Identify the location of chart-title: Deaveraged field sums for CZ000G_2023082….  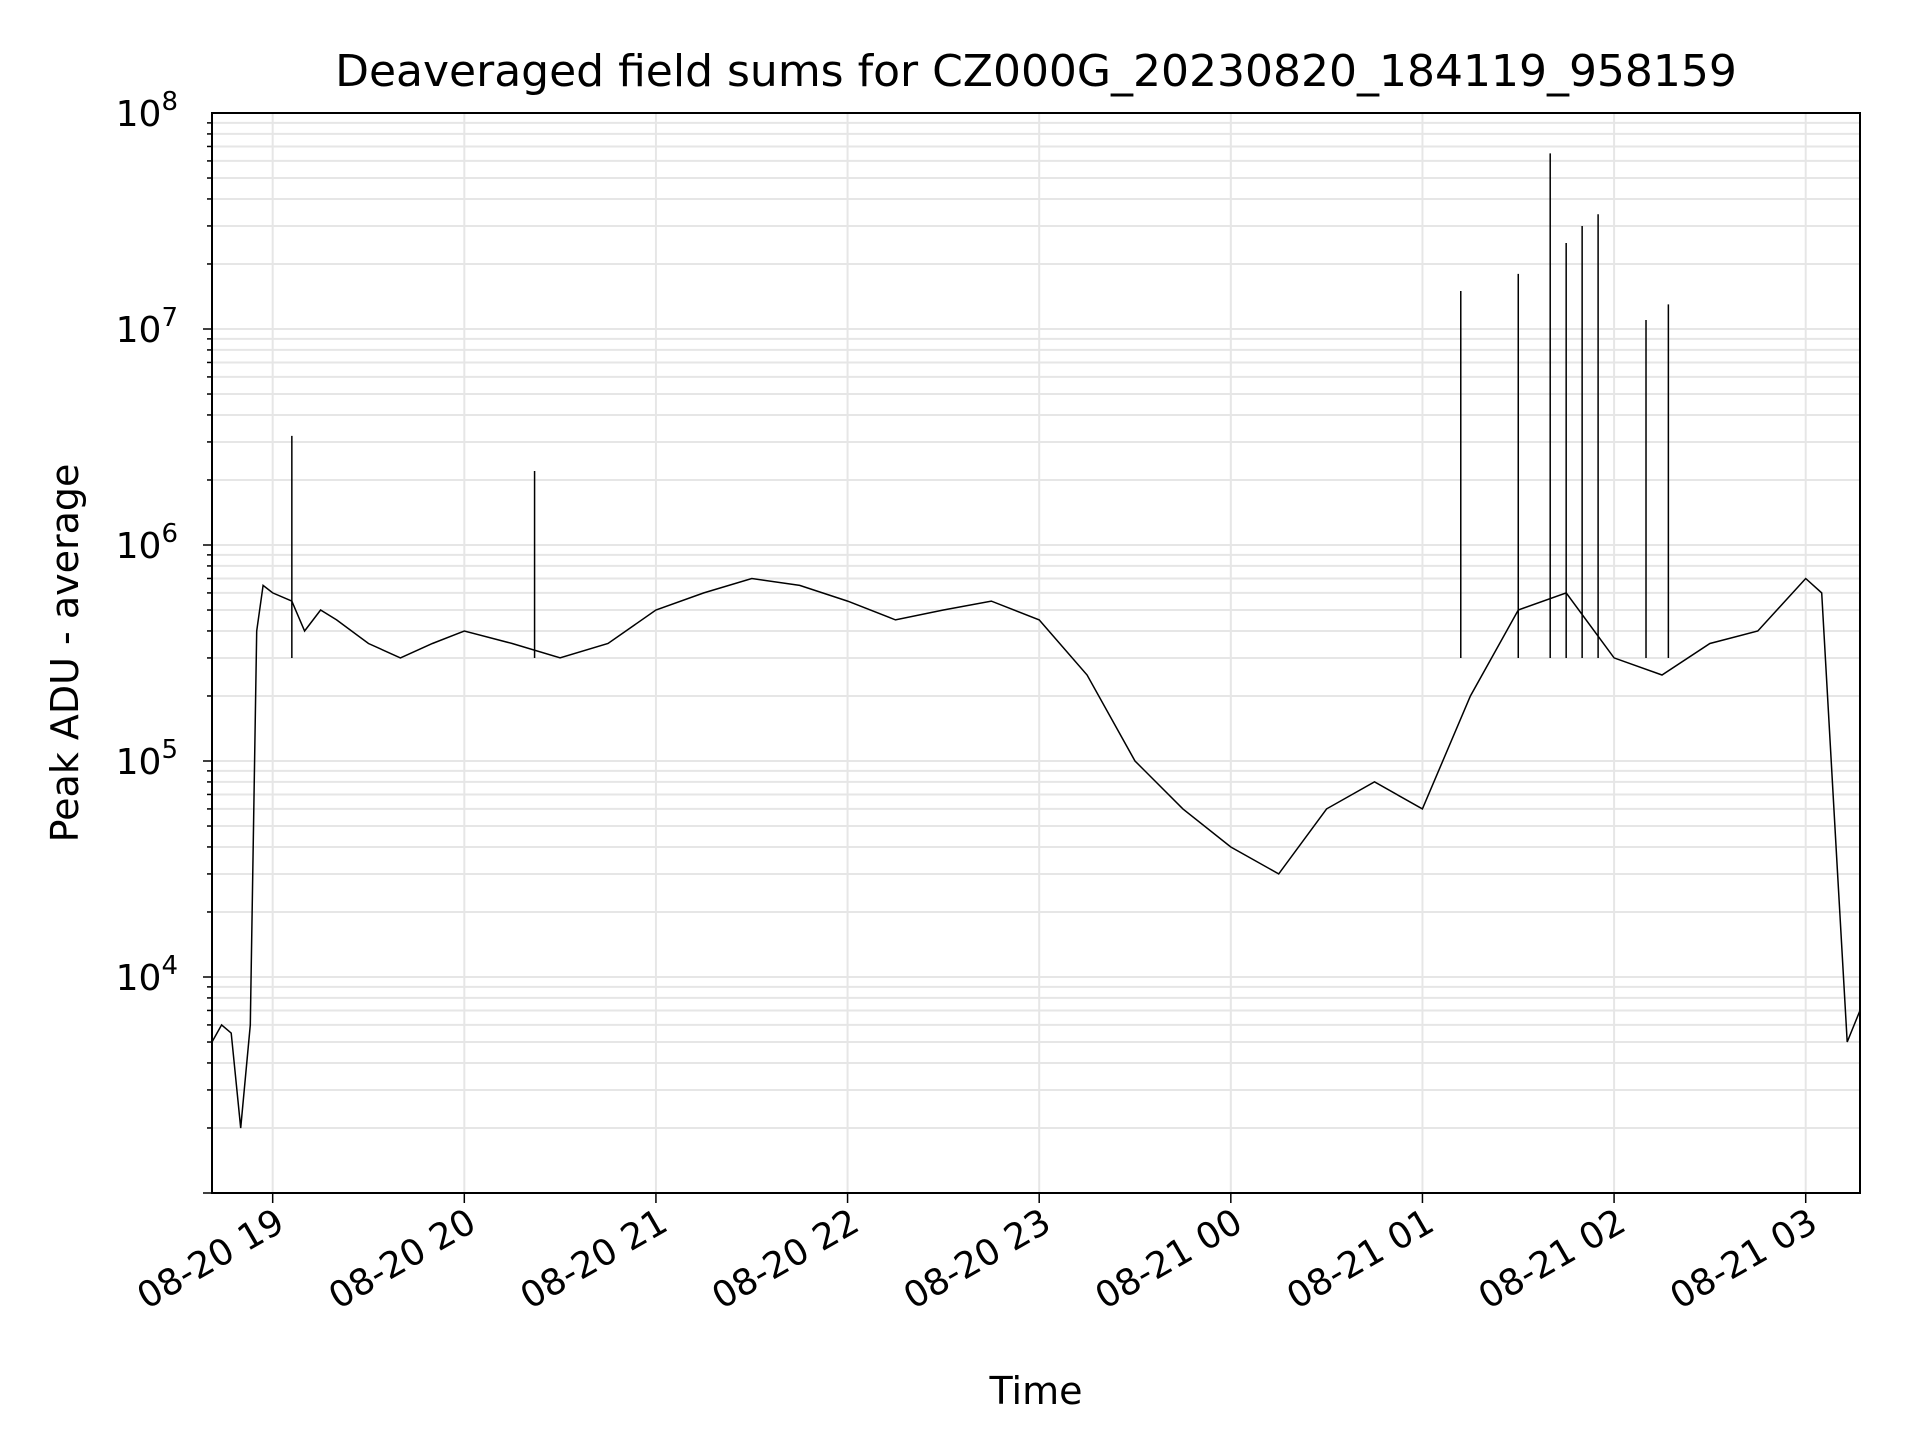
(1036, 71).